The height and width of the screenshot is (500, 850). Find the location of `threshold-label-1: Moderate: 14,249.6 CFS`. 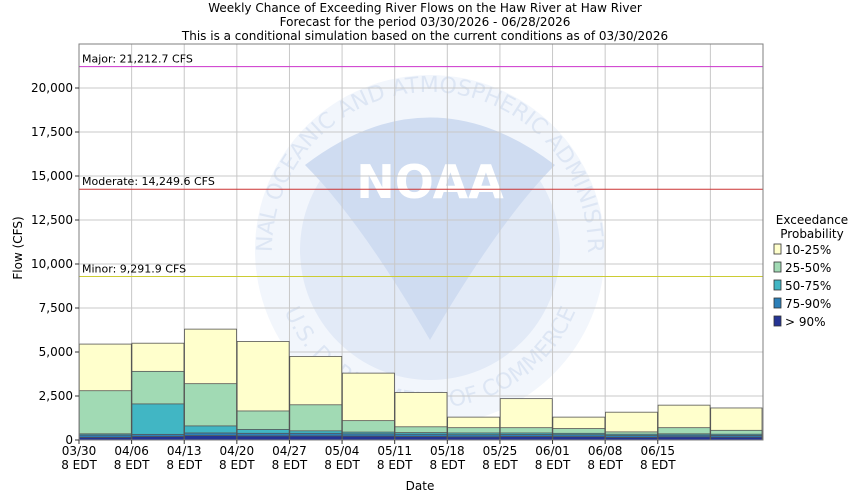

threshold-label-1: Moderate: 14,249.6 CFS is located at coordinates (148, 181).